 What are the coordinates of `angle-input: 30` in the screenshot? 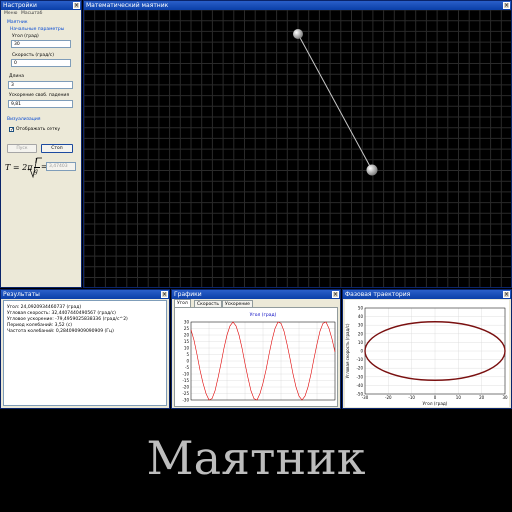 It's located at (41, 44).